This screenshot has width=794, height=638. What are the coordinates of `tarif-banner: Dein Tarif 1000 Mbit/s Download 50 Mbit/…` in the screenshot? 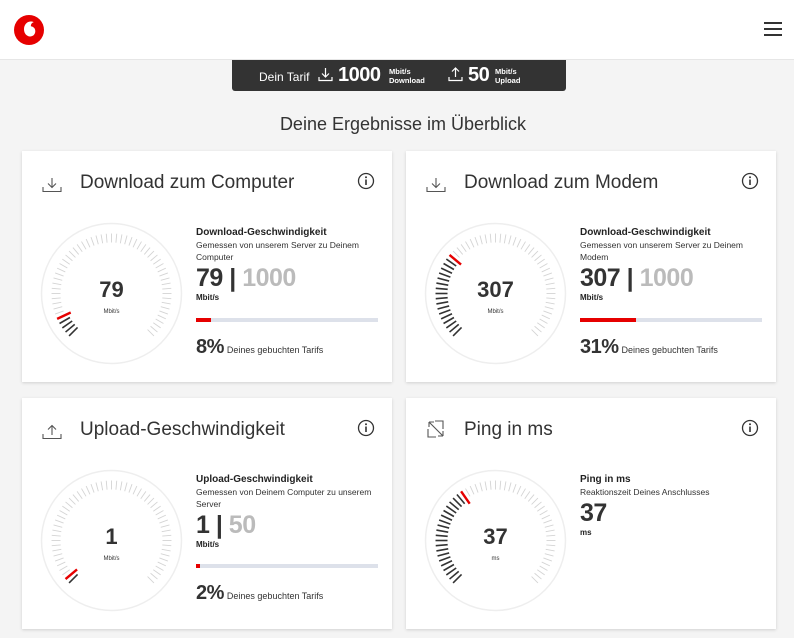 It's located at (399, 75).